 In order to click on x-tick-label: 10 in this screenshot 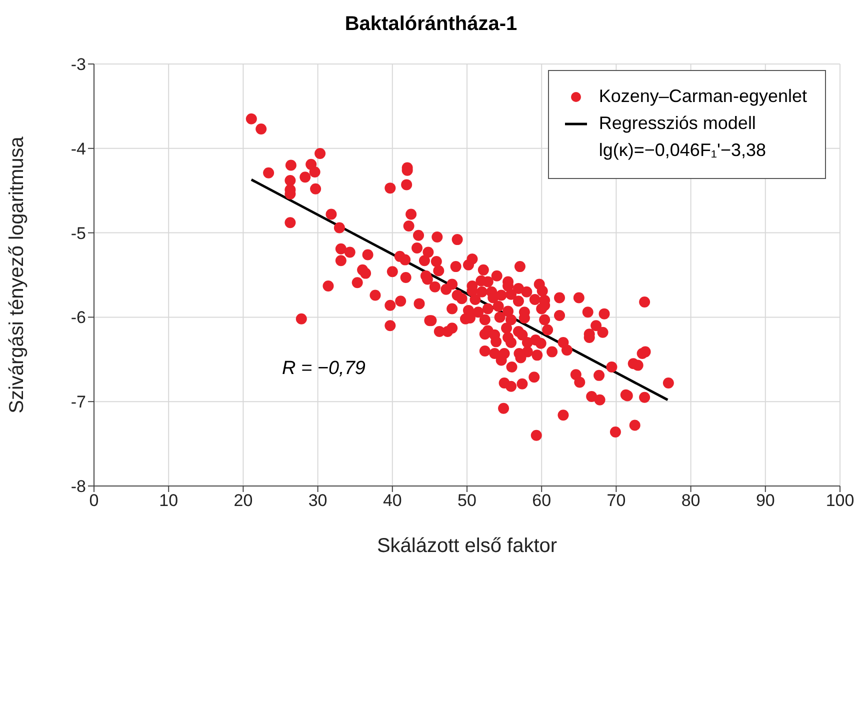, I will do `click(168, 500)`.